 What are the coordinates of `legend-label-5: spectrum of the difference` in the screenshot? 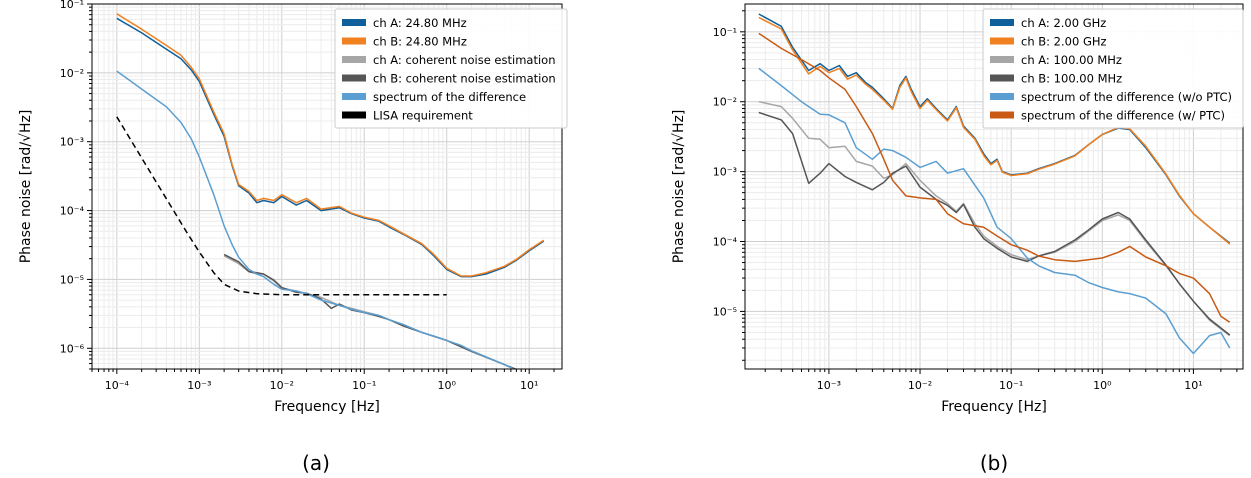 It's located at (449, 97).